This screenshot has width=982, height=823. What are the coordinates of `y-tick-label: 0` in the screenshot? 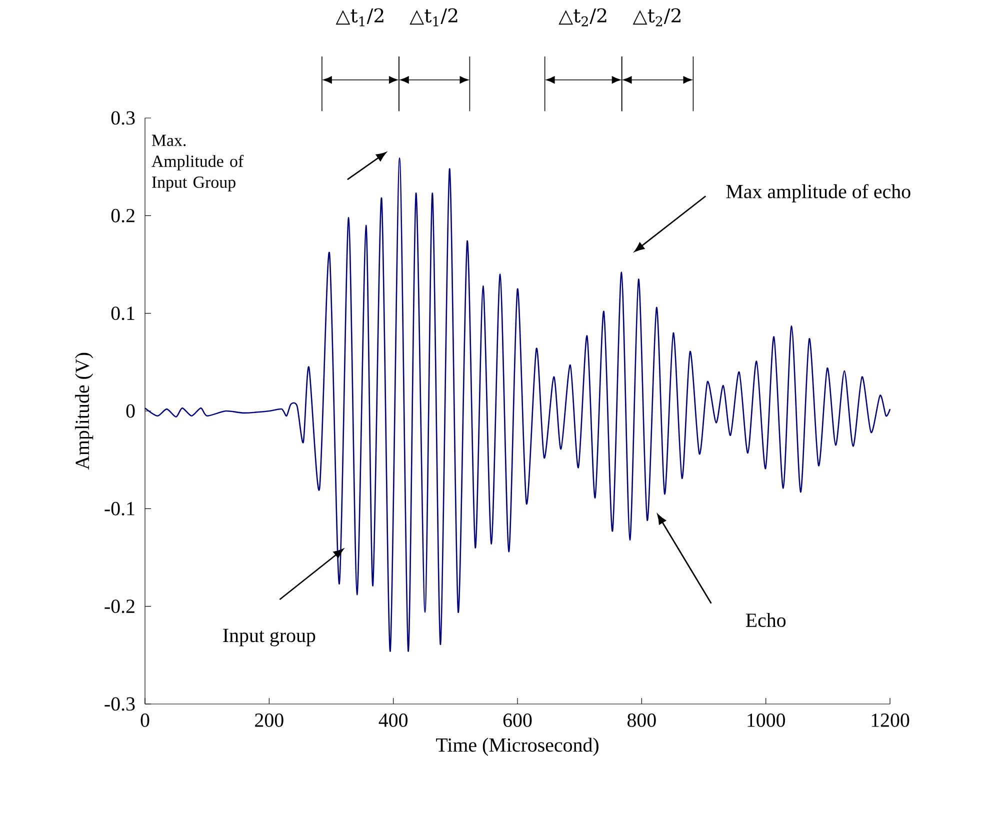 It's located at (130, 411).